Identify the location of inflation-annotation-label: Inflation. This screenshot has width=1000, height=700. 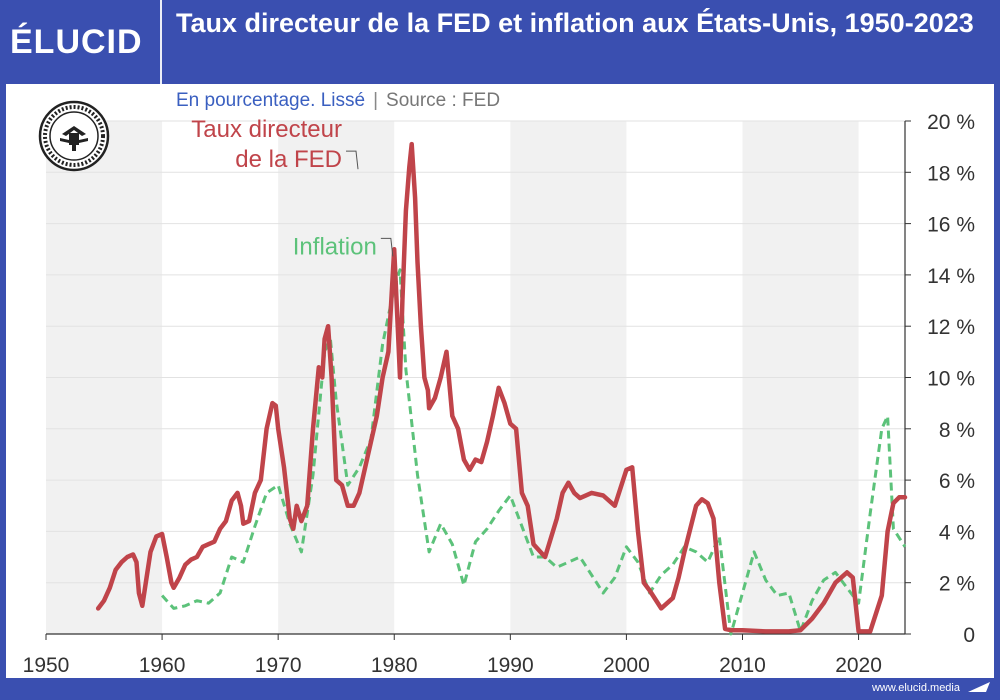
(335, 246).